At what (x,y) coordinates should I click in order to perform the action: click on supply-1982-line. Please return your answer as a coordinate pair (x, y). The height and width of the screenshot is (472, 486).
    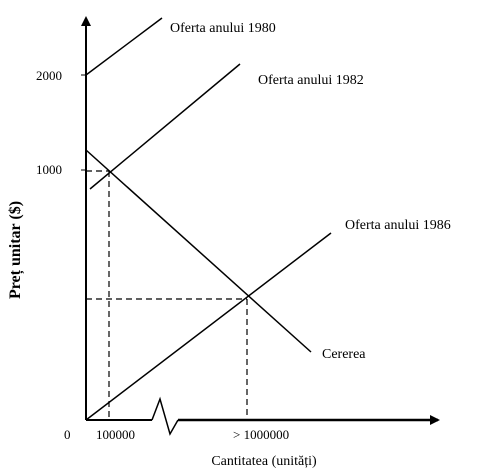
    Looking at the image, I should click on (165, 126).